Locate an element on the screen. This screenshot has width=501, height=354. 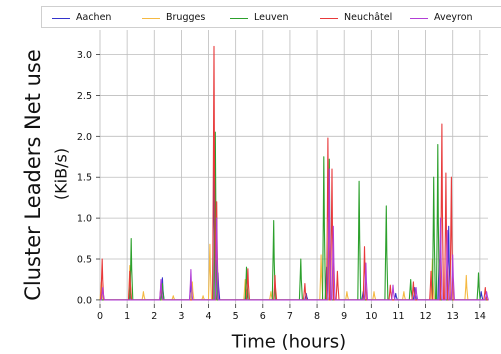
x-tick-label: 10 is located at coordinates (371, 316).